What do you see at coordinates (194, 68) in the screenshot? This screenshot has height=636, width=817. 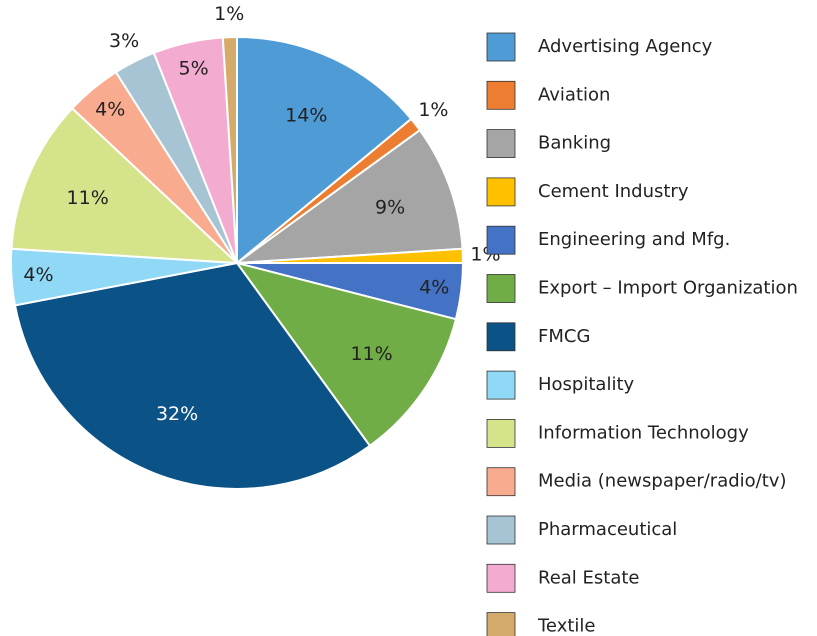 I see `data-label: 5%` at bounding box center [194, 68].